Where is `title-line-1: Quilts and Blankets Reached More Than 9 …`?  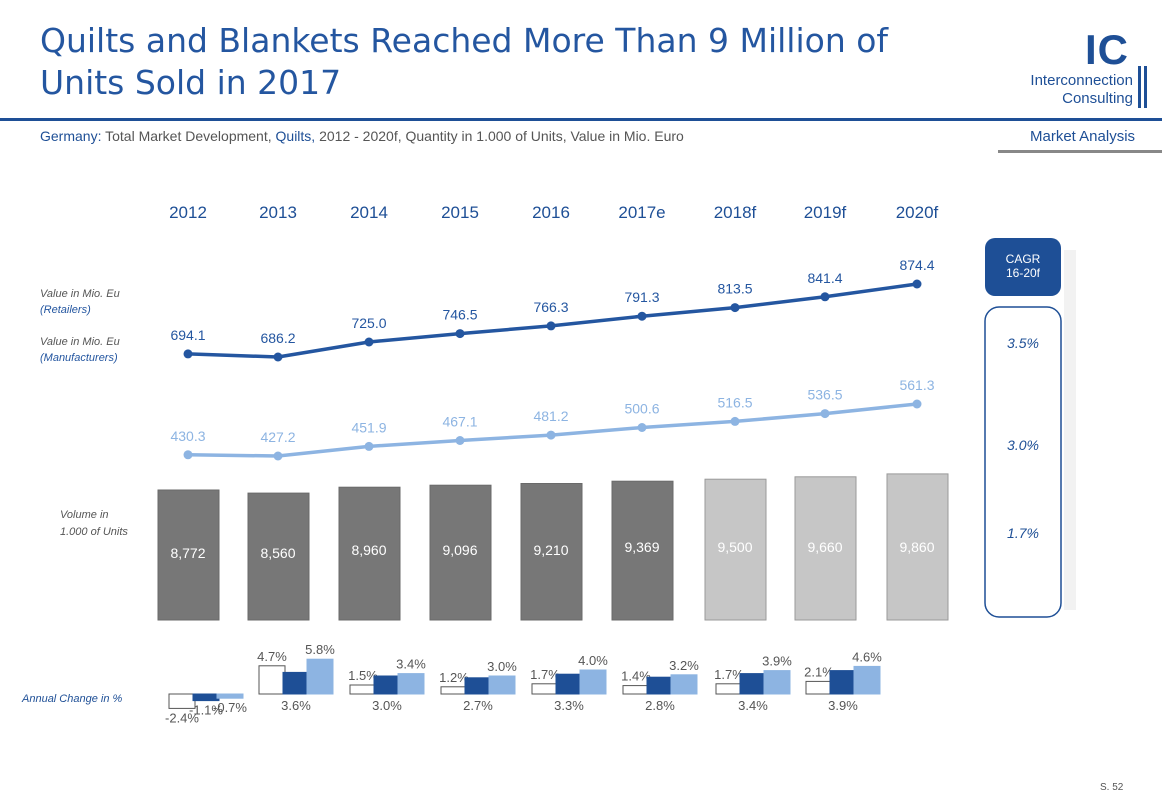 title-line-1: Quilts and Blankets Reached More Than 9 … is located at coordinates (464, 40).